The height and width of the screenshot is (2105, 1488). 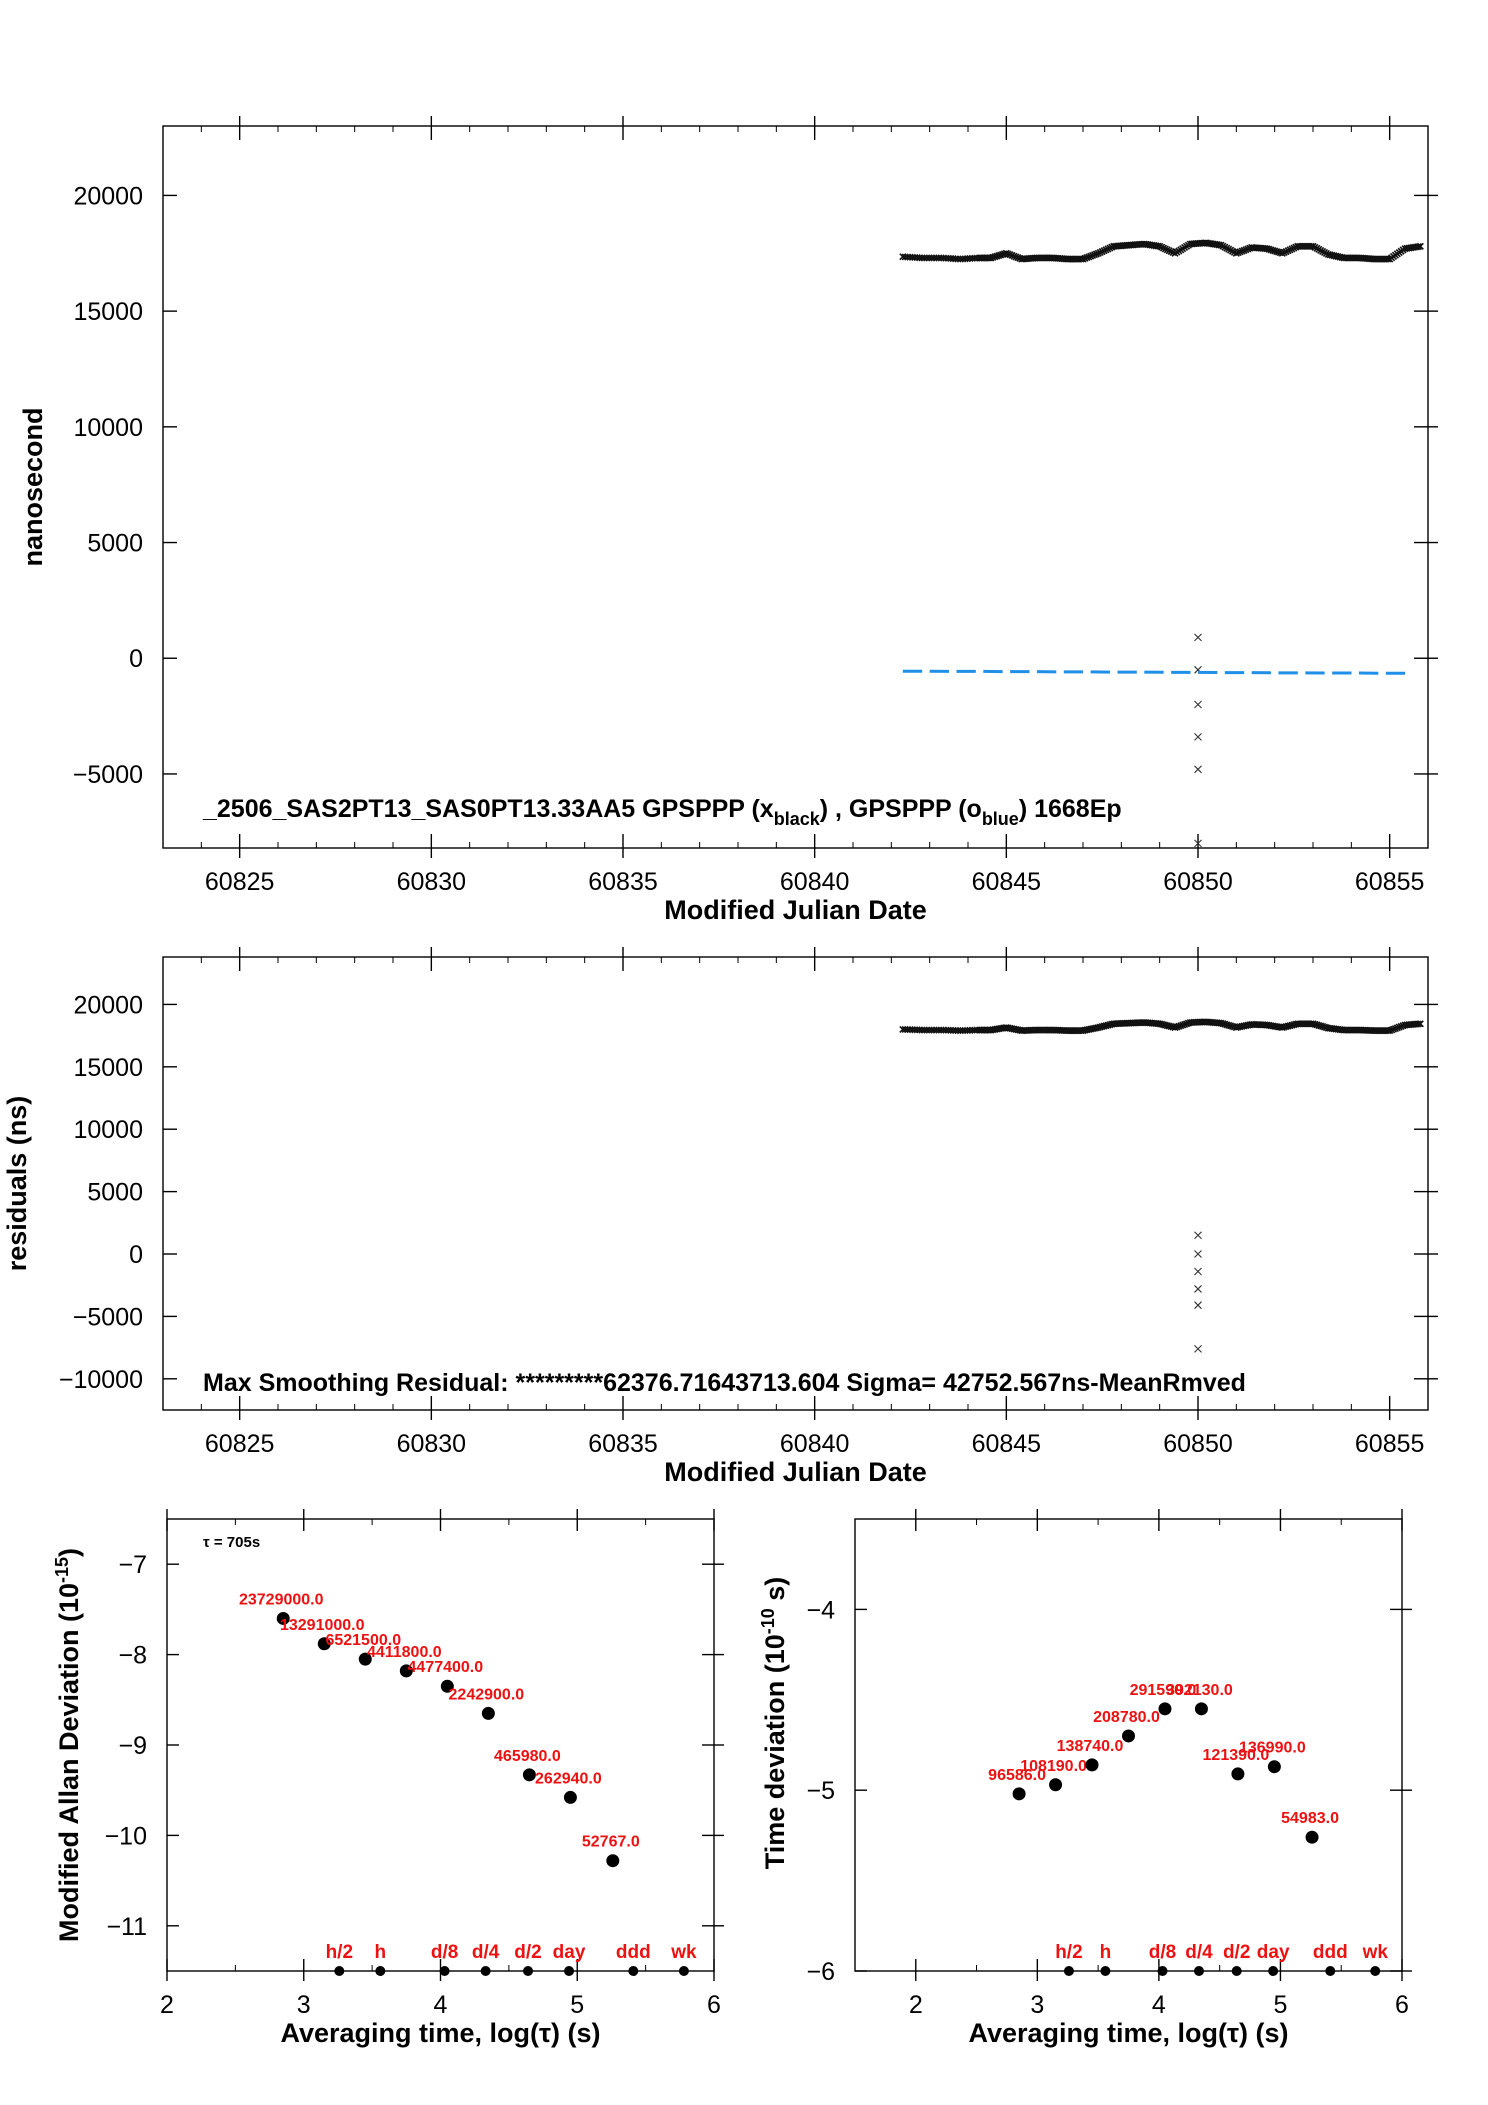 I want to click on caption-mid: ) , GPSPPP (o, so click(x=901, y=809).